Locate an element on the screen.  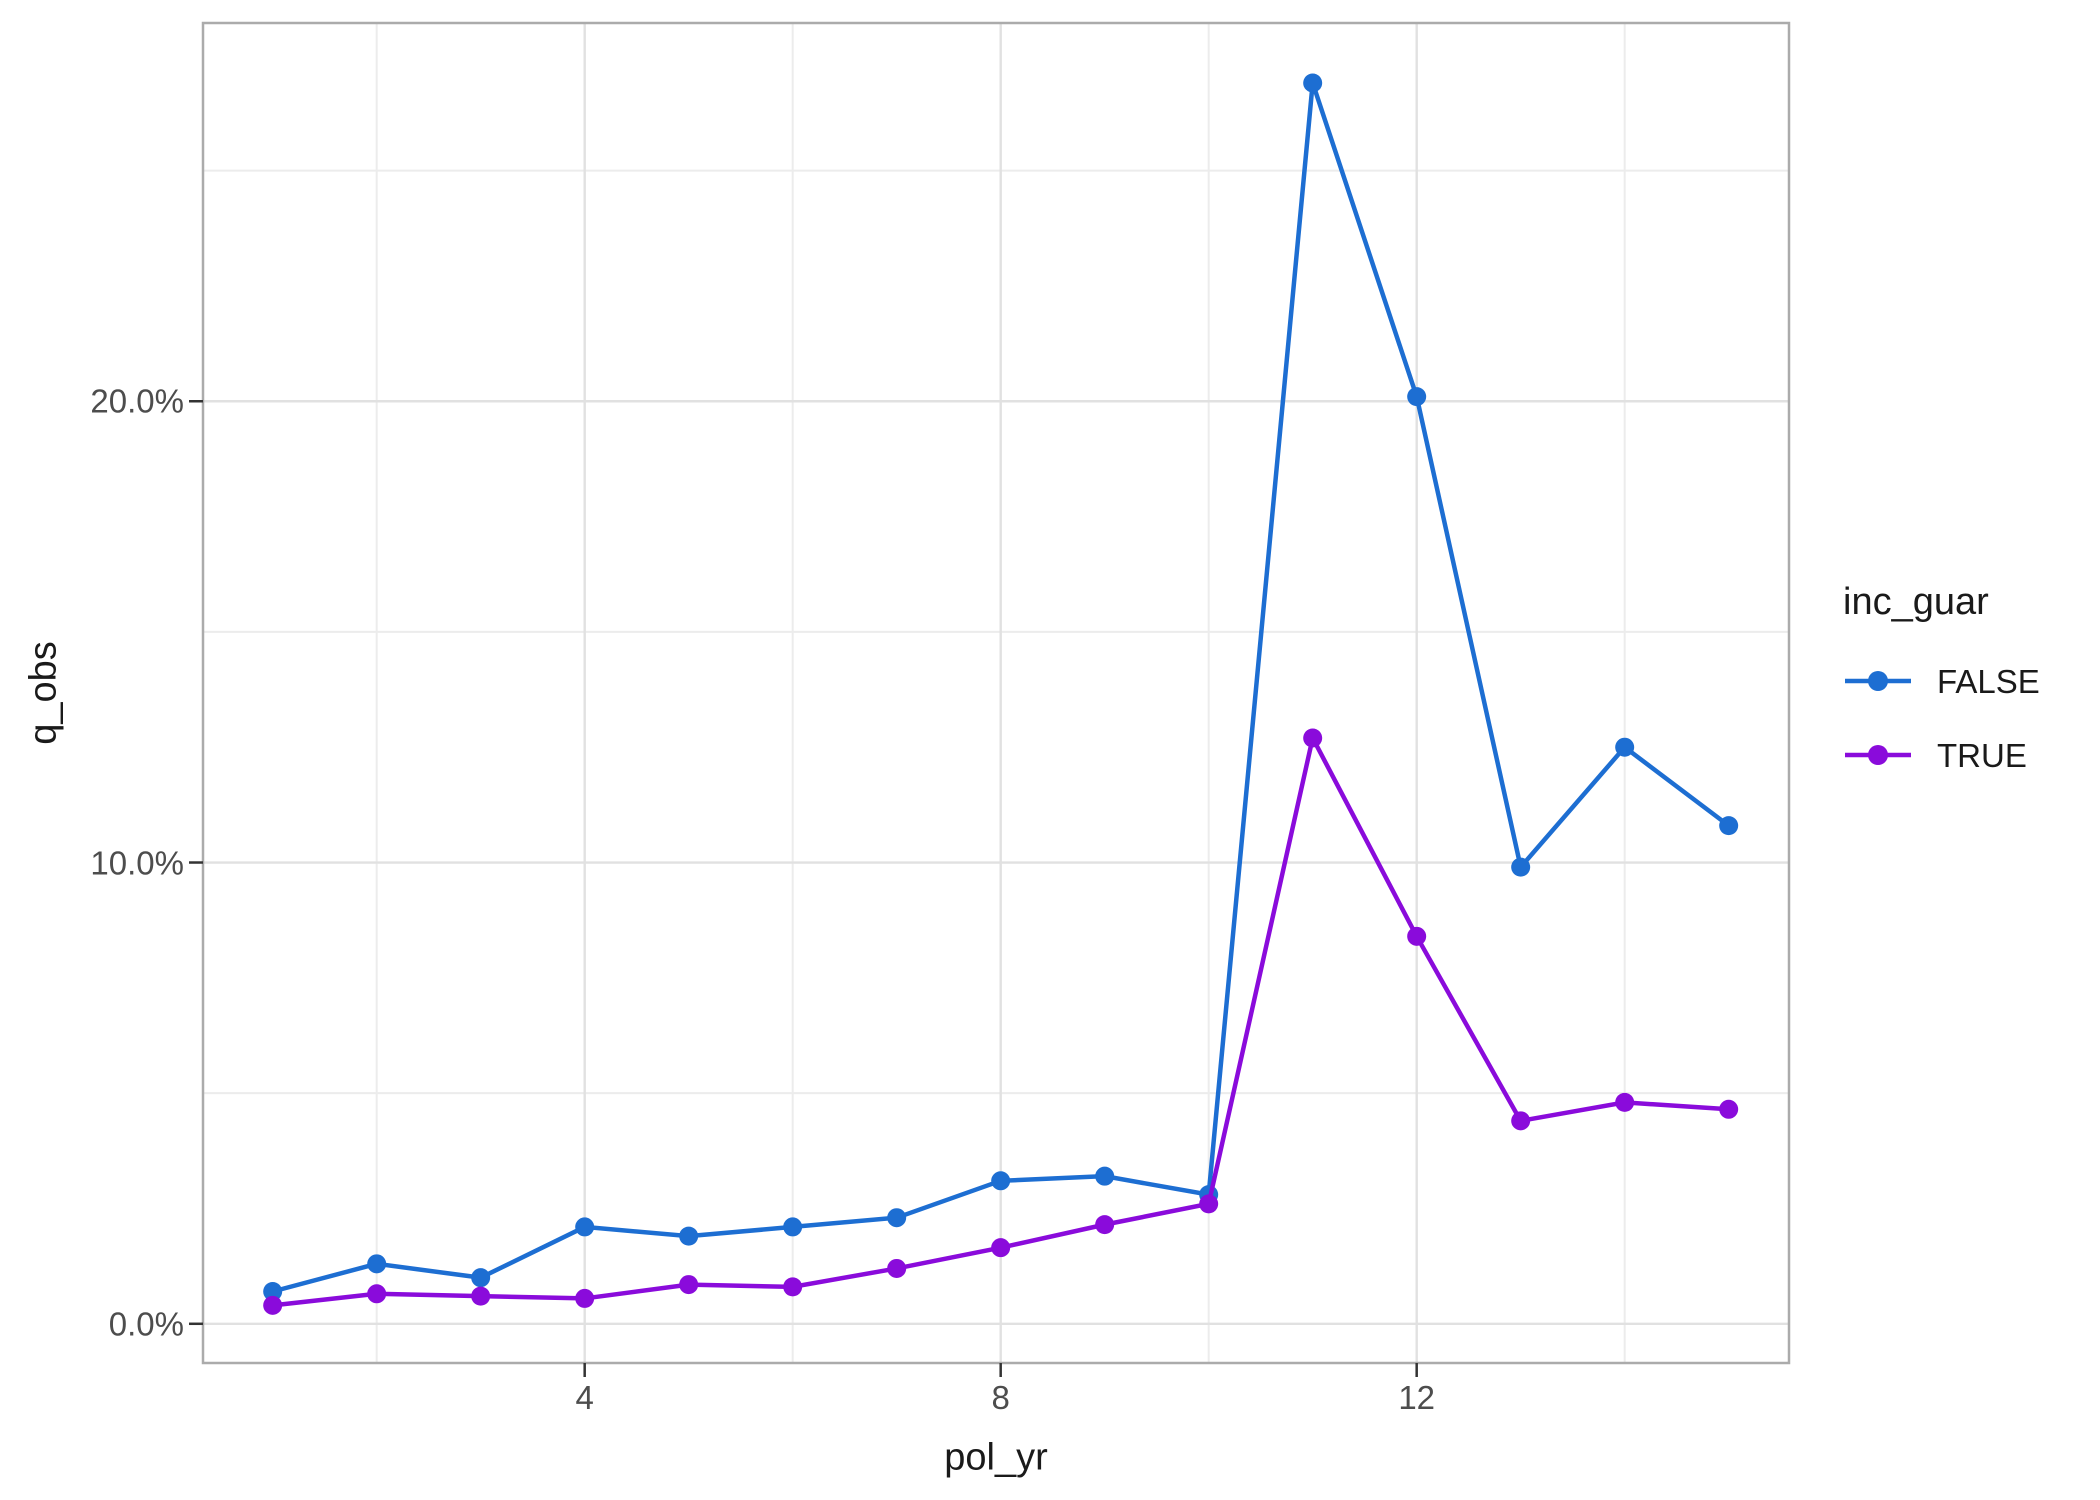
data-point-true-yr1 is located at coordinates (273, 1305).